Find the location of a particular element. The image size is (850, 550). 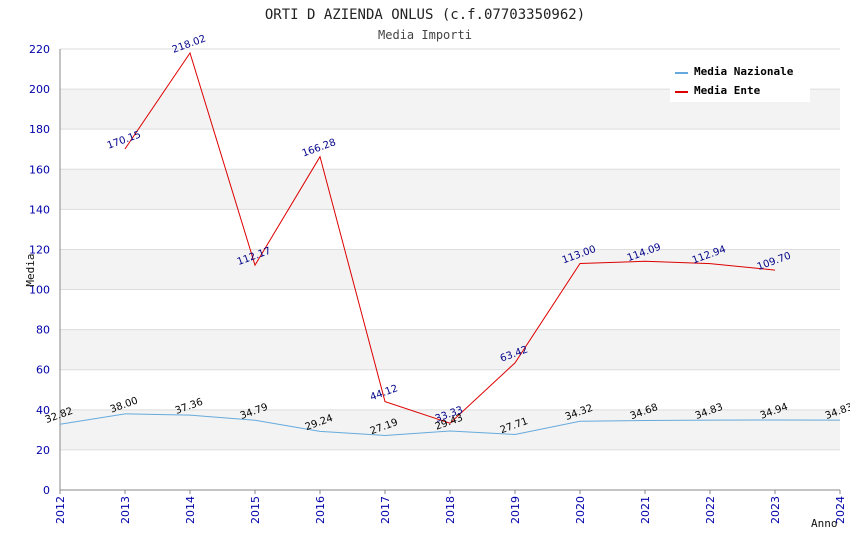

y-tick-label: 100 is located at coordinates (39, 290).